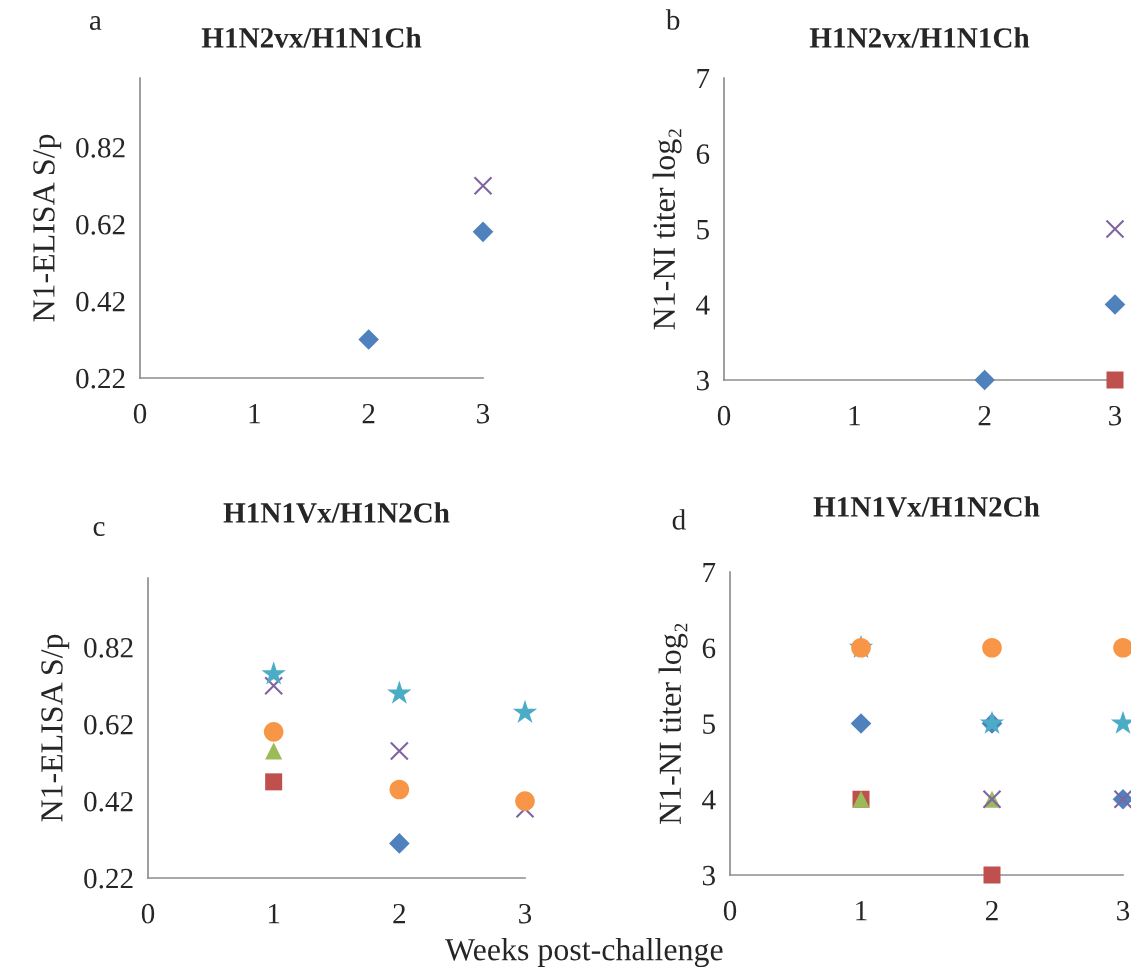 This screenshot has height=979, width=1131. What do you see at coordinates (99, 529) in the screenshot?
I see `text: c` at bounding box center [99, 529].